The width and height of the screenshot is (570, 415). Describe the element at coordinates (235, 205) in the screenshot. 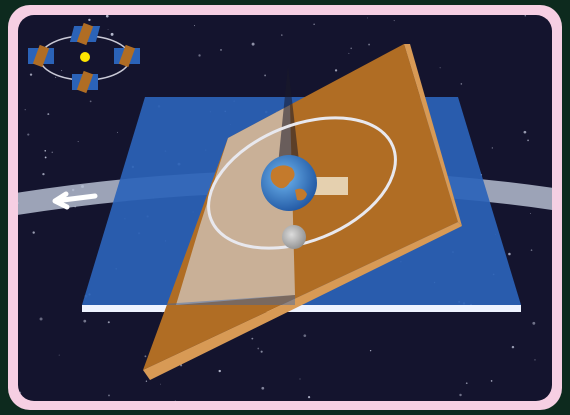

I see `translucent-plane-part` at that location.